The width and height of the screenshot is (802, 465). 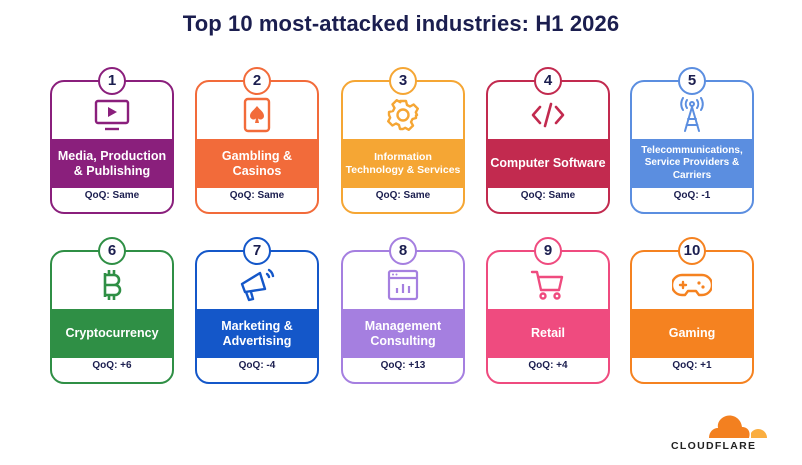 What do you see at coordinates (692, 115) in the screenshot?
I see `antenna-tower-icon` at bounding box center [692, 115].